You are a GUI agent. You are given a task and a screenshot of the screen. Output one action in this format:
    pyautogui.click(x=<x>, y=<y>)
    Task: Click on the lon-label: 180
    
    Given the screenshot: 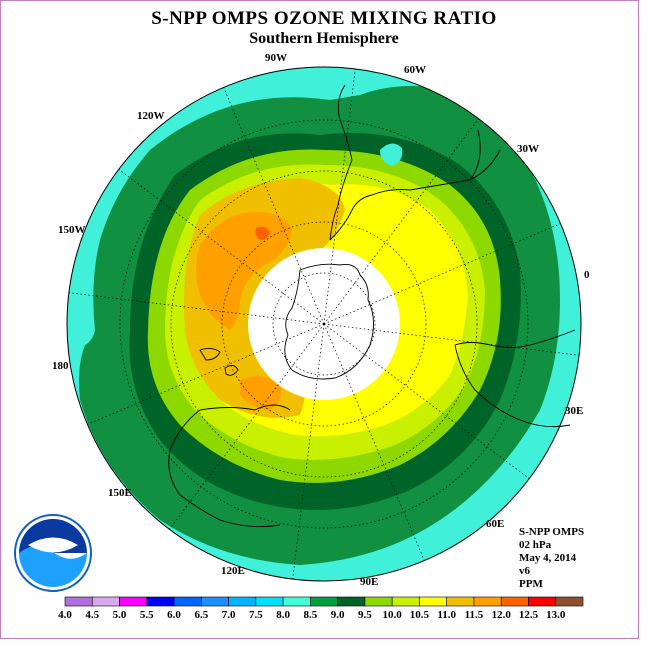 What is the action you would take?
    pyautogui.click(x=60, y=366)
    